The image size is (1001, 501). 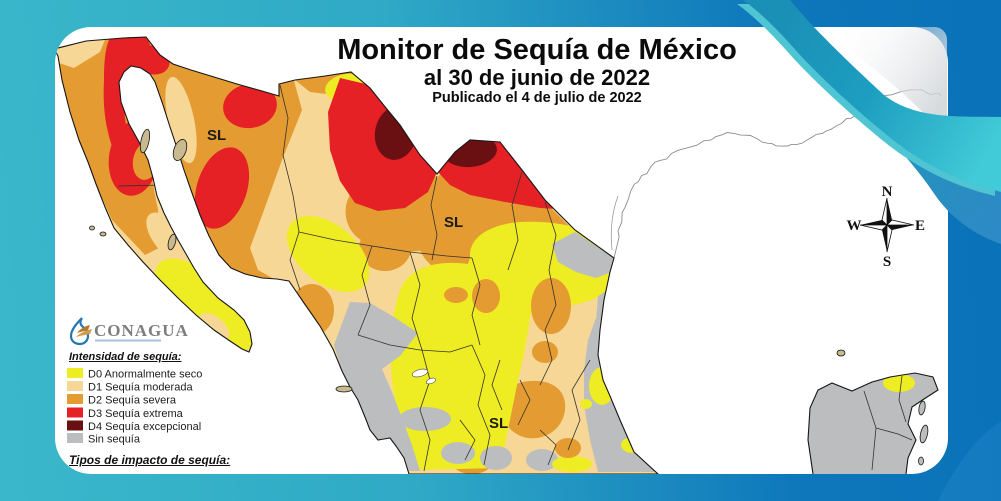 What do you see at coordinates (114, 440) in the screenshot?
I see `svg-text: Sin sequía` at bounding box center [114, 440].